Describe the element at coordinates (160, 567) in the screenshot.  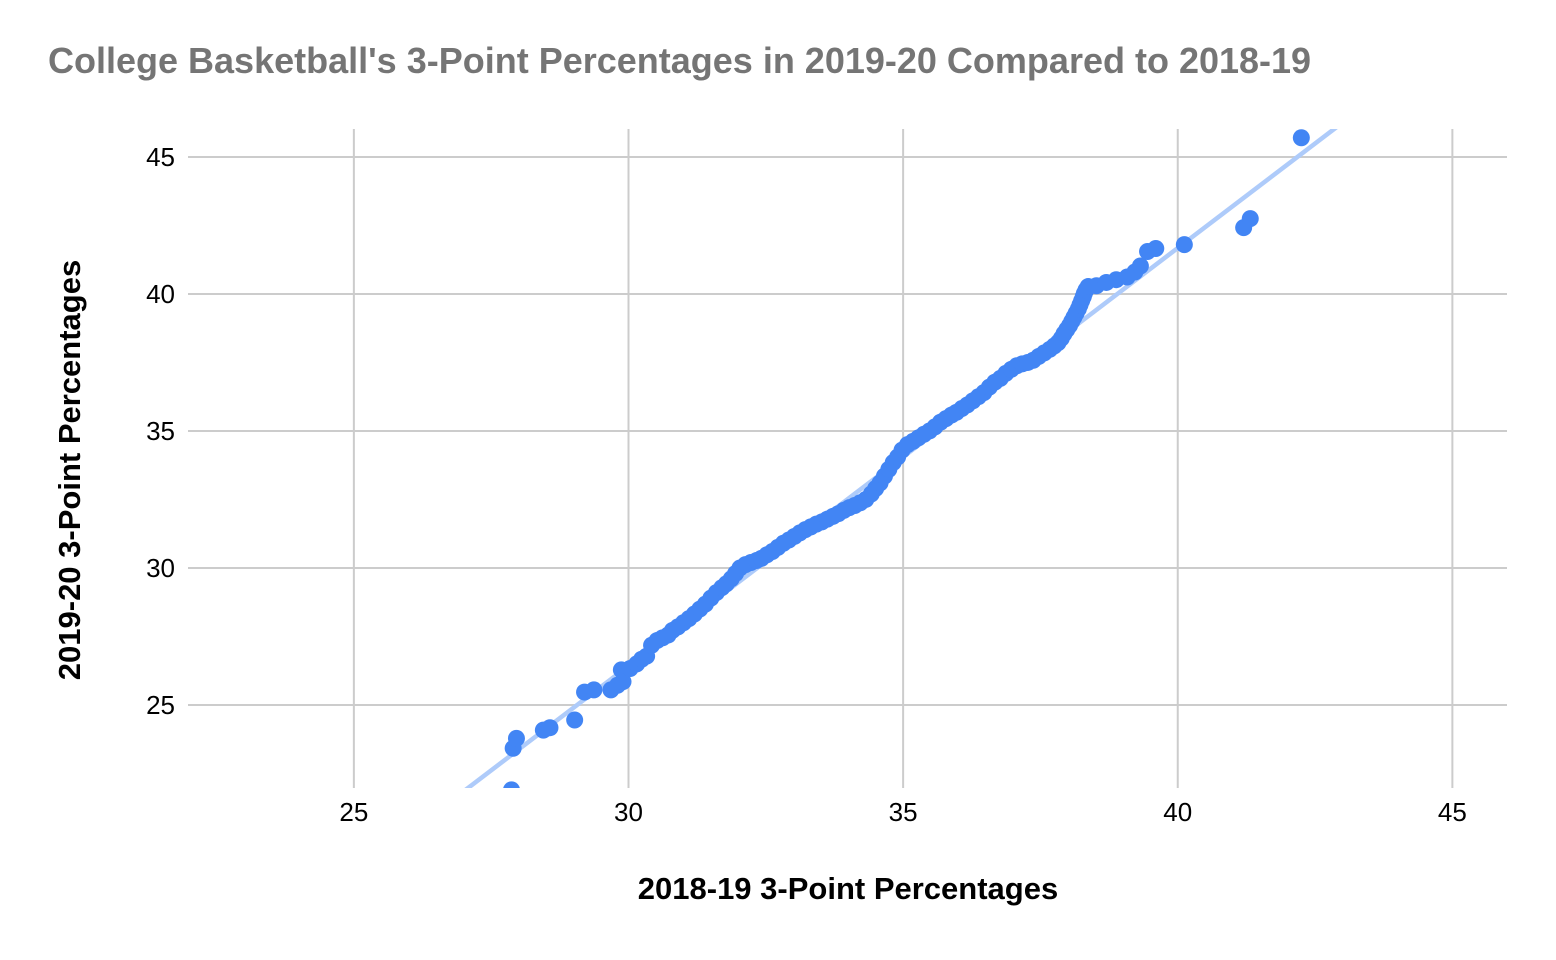
I see `y-axis-tick-label: 30` at that location.